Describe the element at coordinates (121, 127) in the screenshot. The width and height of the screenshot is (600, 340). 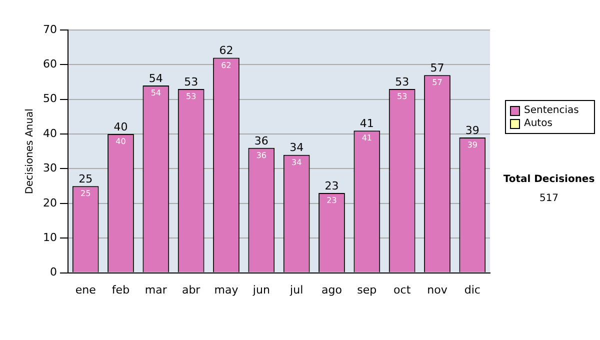
I see `annotation: 40` at that location.